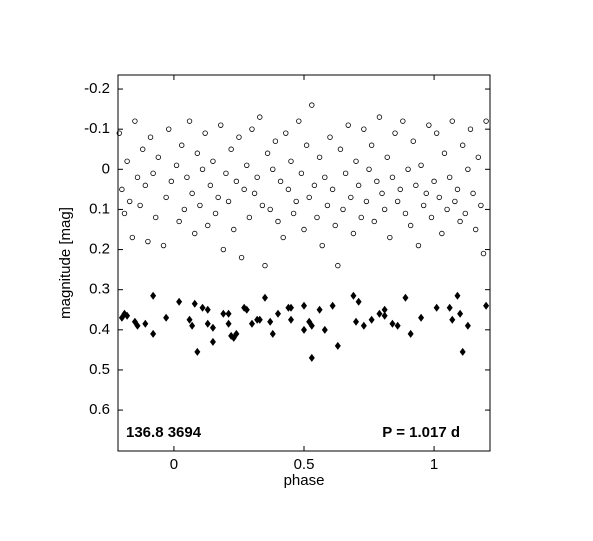  I want to click on y-tick-label: 0.4, so click(99, 329).